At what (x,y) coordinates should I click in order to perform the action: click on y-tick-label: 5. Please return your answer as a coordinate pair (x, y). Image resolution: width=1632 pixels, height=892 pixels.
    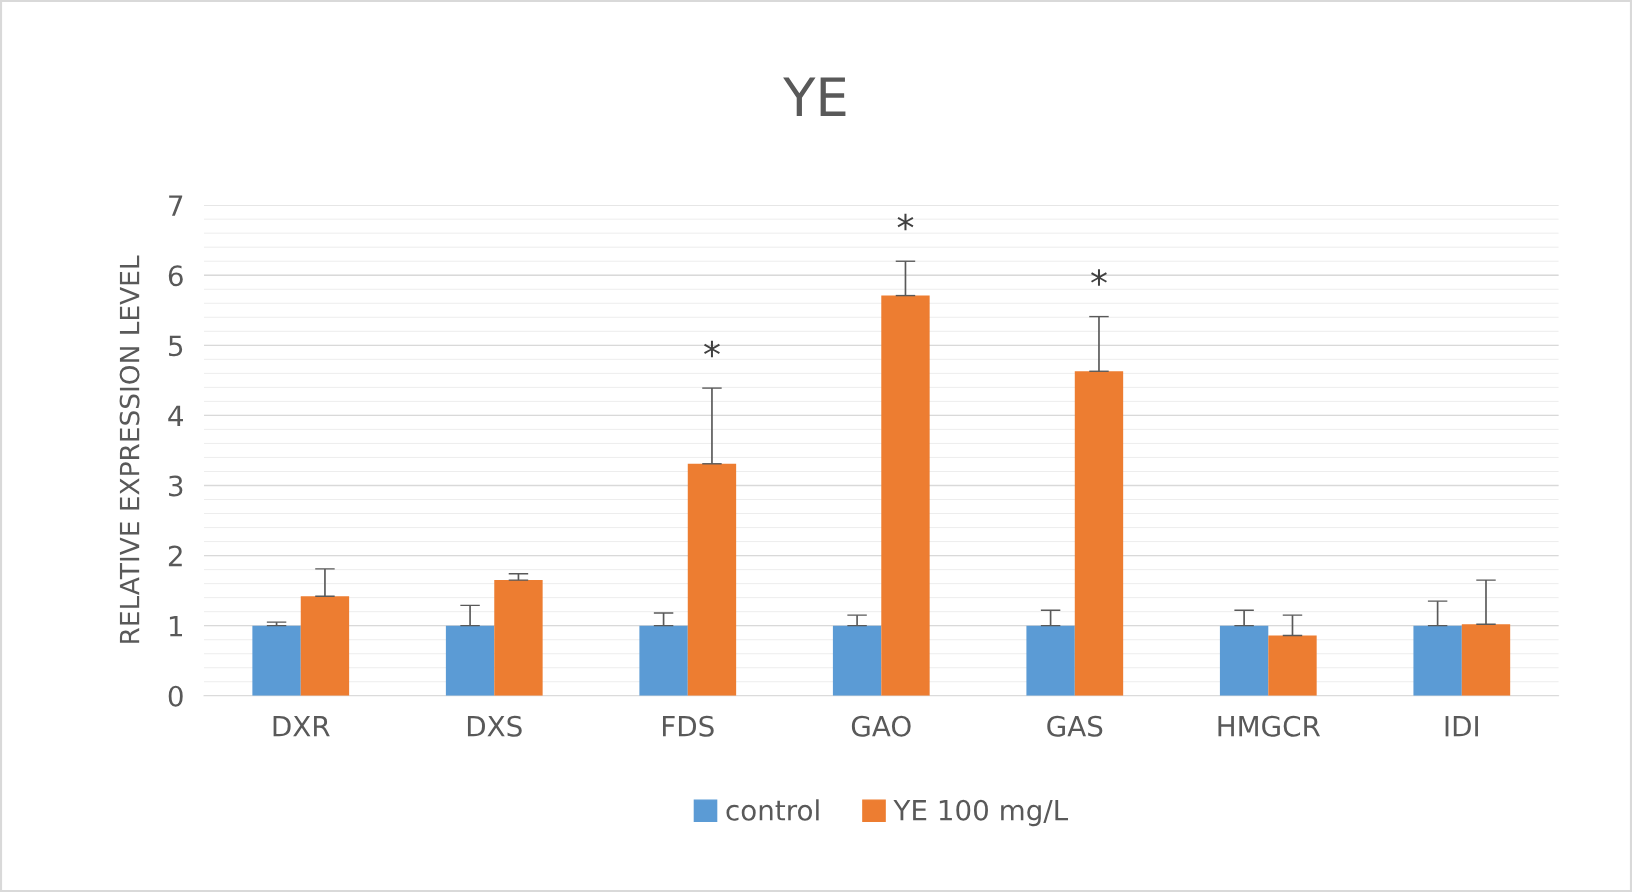
    Looking at the image, I should click on (176, 346).